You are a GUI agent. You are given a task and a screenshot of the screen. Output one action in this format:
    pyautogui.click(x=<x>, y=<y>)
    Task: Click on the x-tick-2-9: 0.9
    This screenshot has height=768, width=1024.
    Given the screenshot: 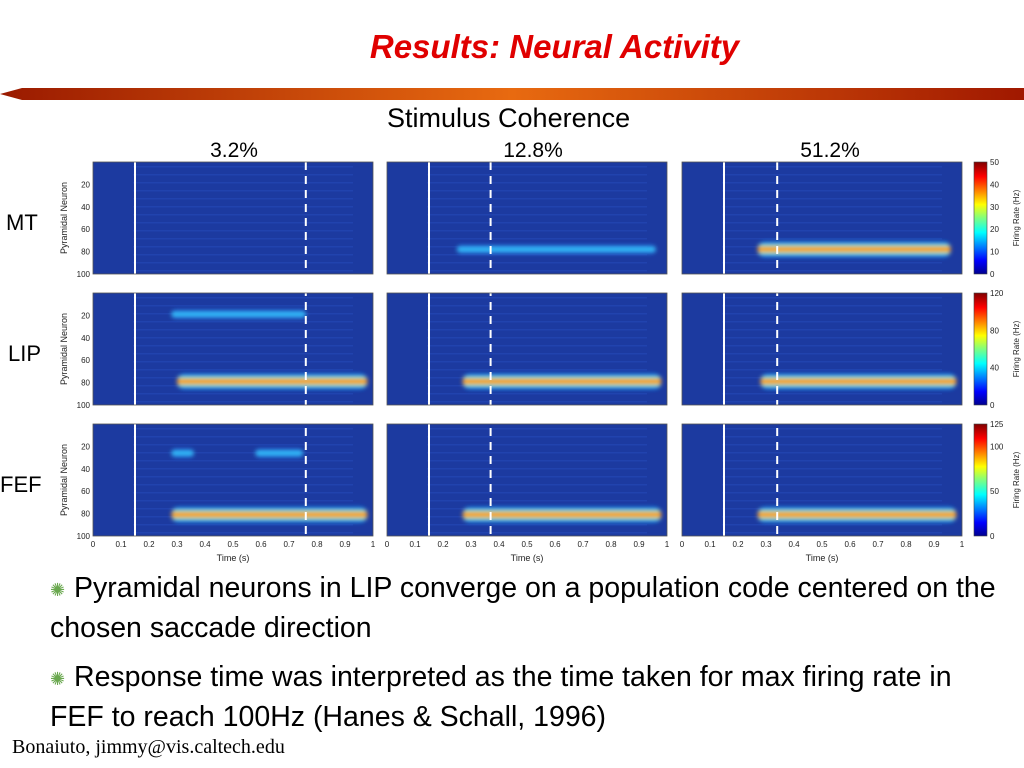 What is the action you would take?
    pyautogui.click(x=639, y=544)
    